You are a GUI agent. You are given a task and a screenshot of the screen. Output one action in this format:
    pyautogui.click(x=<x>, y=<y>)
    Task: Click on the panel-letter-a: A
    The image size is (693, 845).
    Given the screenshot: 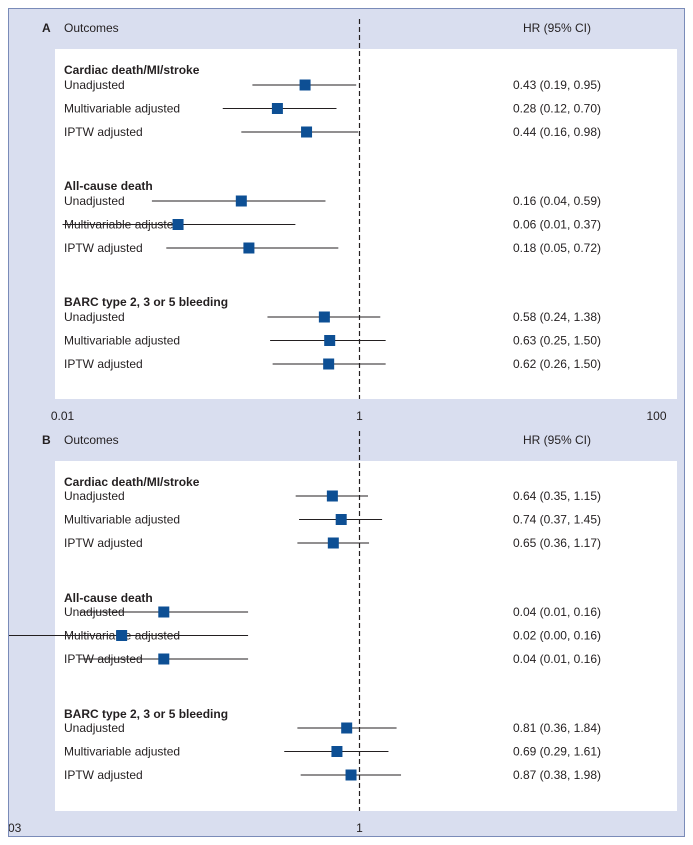 What is the action you would take?
    pyautogui.click(x=46, y=28)
    